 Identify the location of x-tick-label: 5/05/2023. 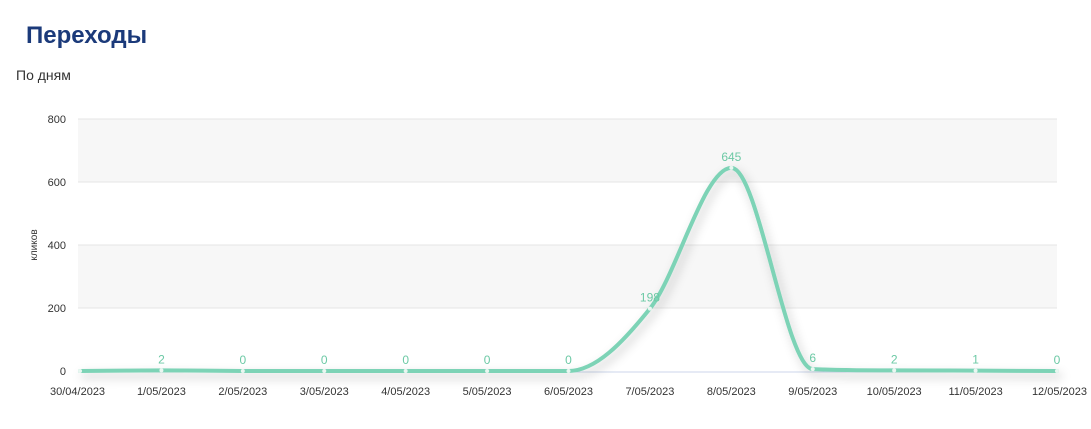
(487, 392).